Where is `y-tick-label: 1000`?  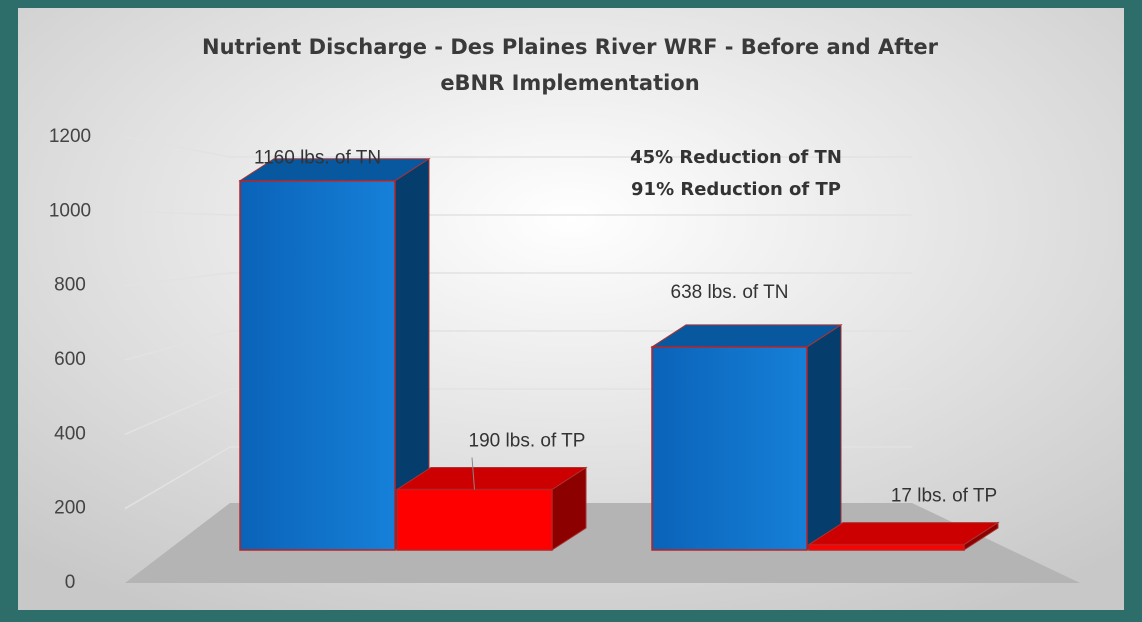 y-tick-label: 1000 is located at coordinates (70, 210).